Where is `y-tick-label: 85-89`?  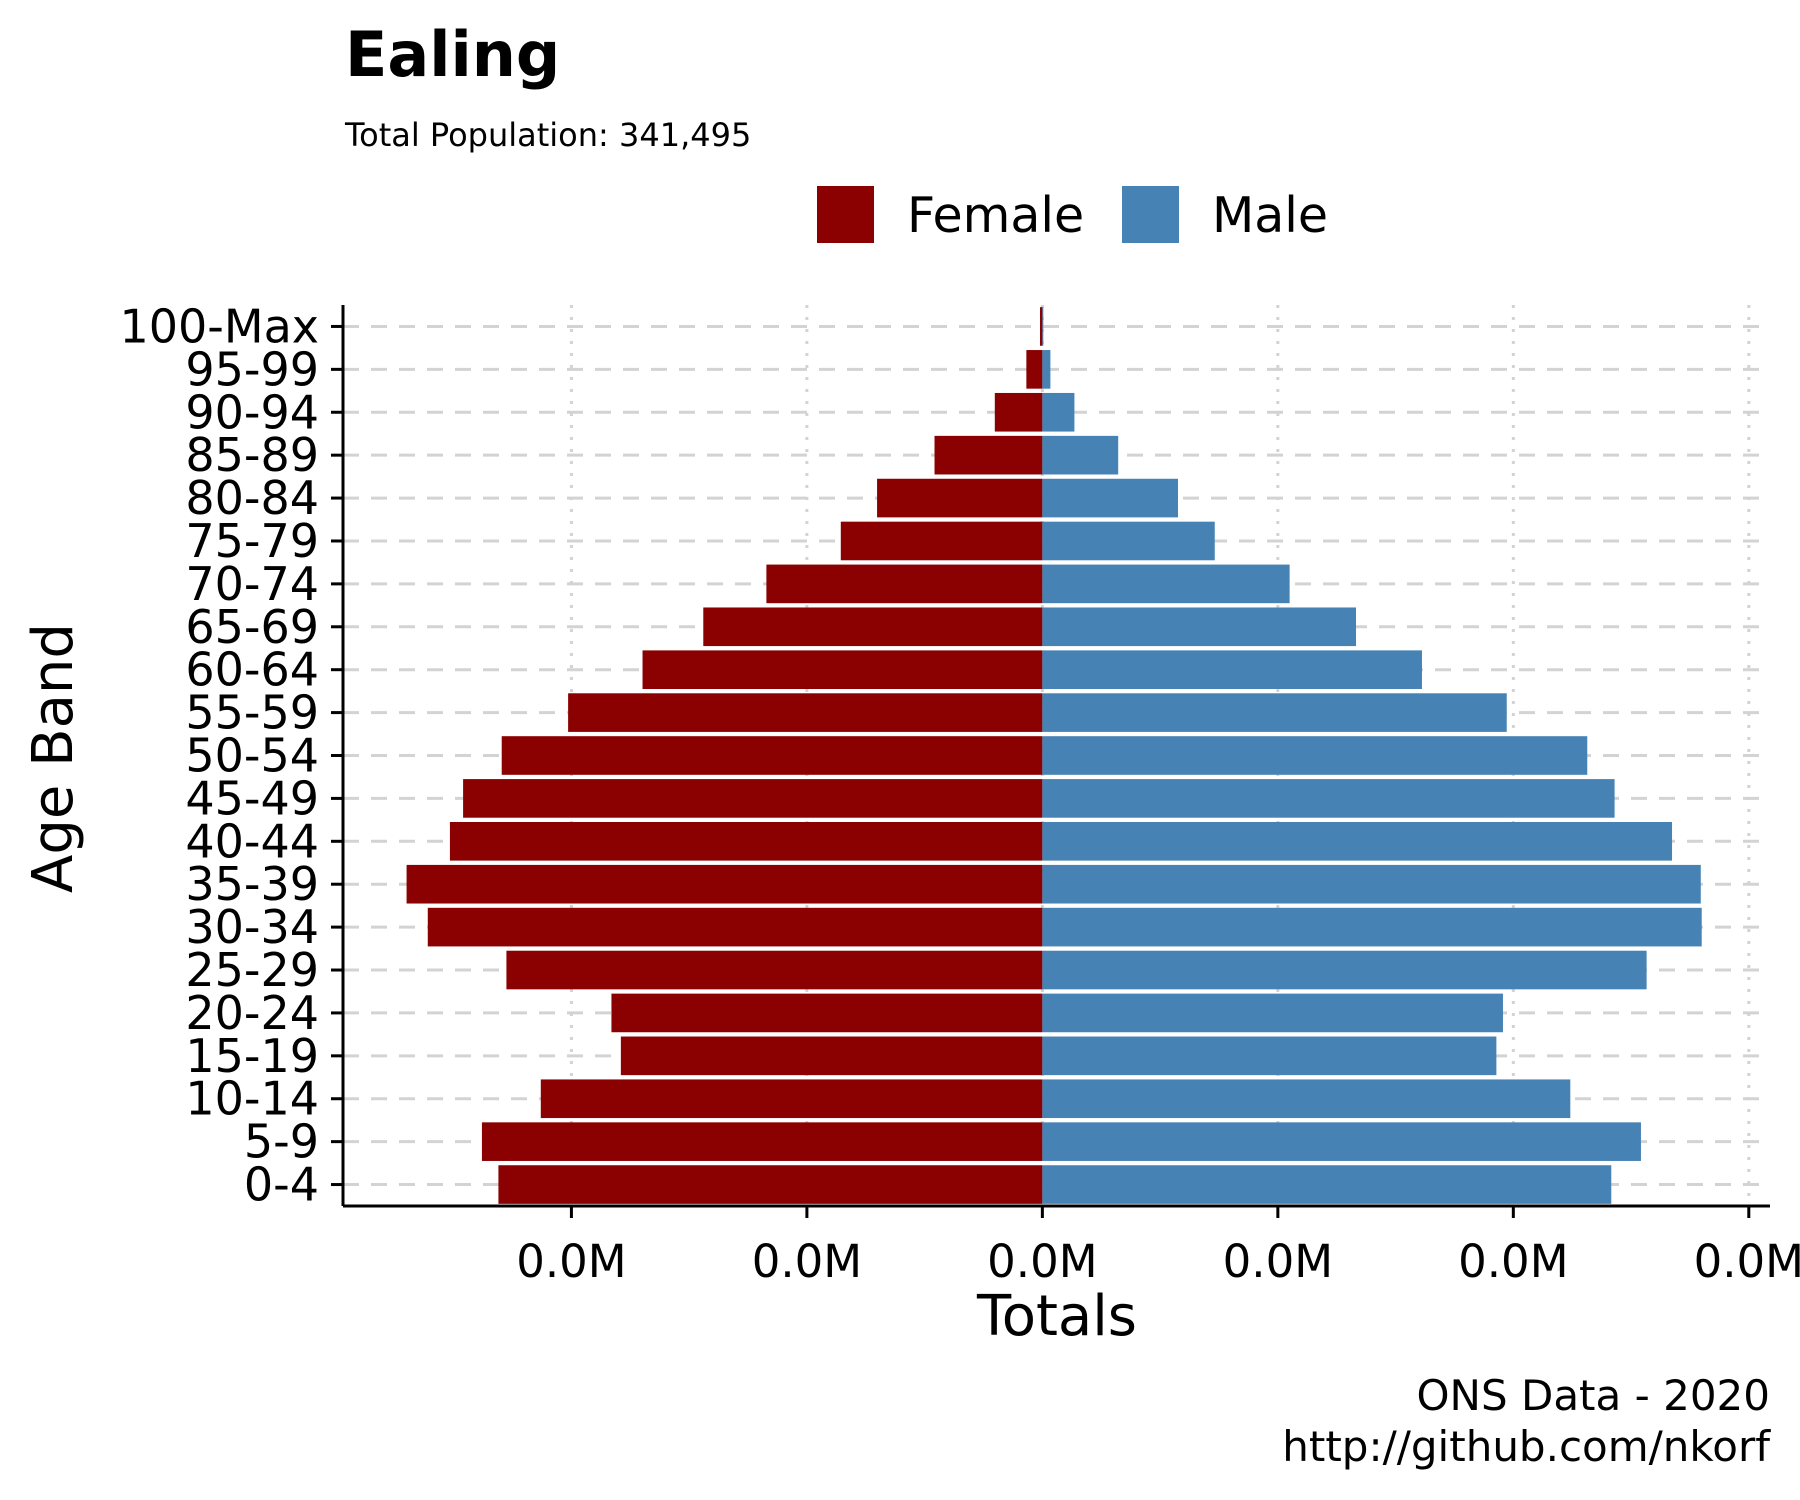 y-tick-label: 85-89 is located at coordinates (252, 455).